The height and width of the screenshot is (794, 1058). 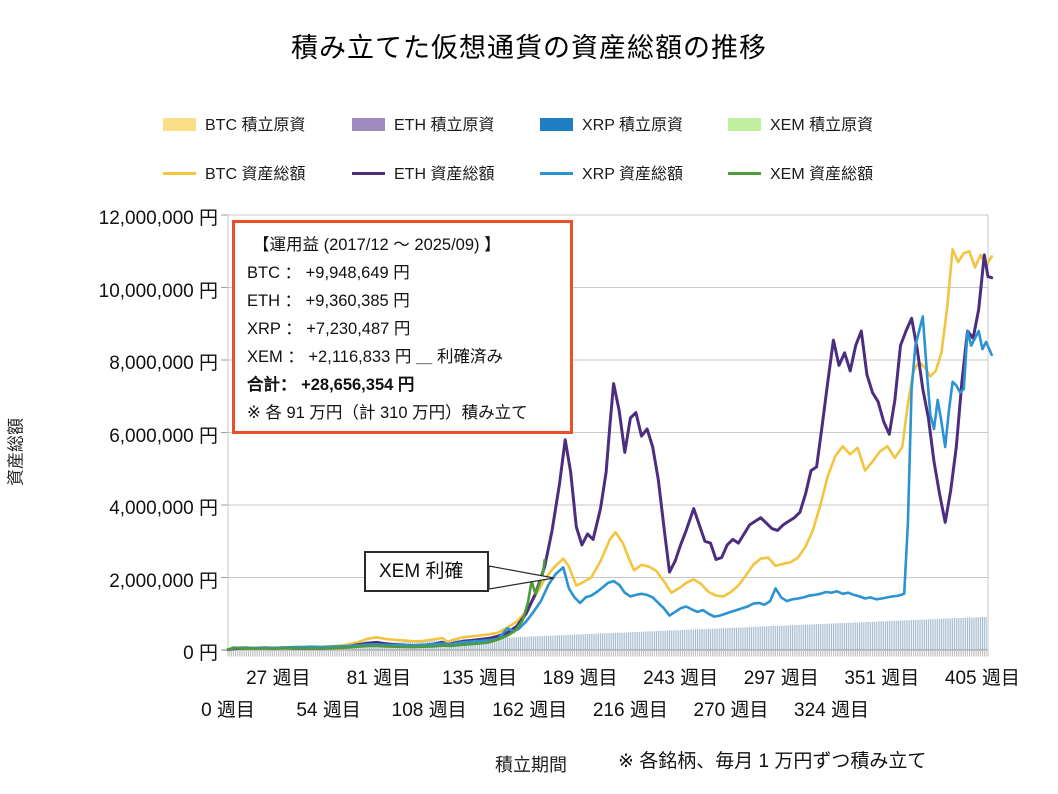 I want to click on x-tick-label: 243 週目, so click(x=681, y=678).